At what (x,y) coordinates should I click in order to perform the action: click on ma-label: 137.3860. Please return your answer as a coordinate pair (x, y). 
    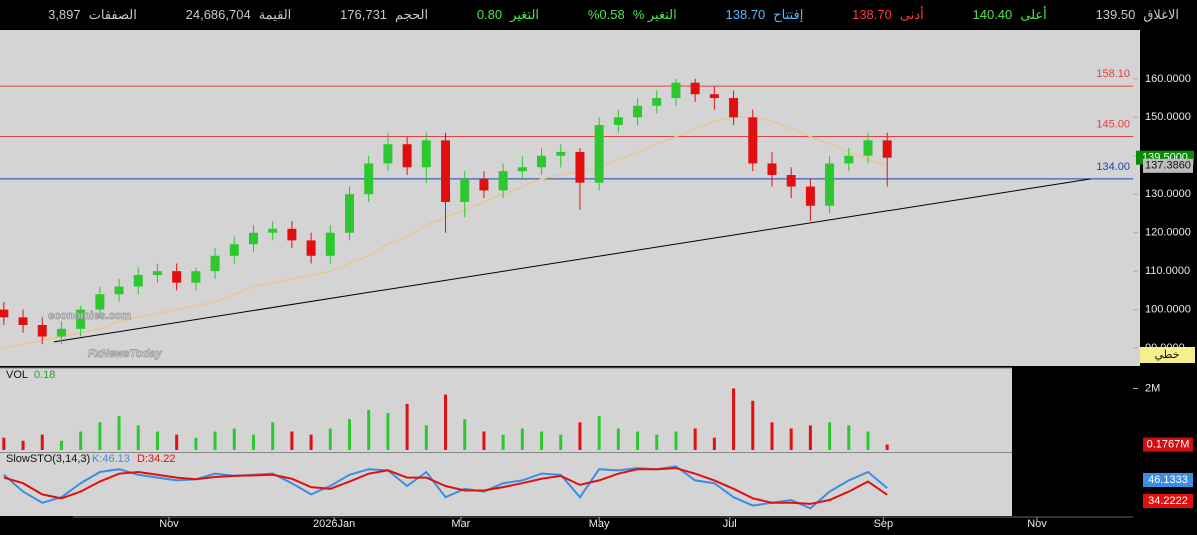
    Looking at the image, I should click on (1168, 166).